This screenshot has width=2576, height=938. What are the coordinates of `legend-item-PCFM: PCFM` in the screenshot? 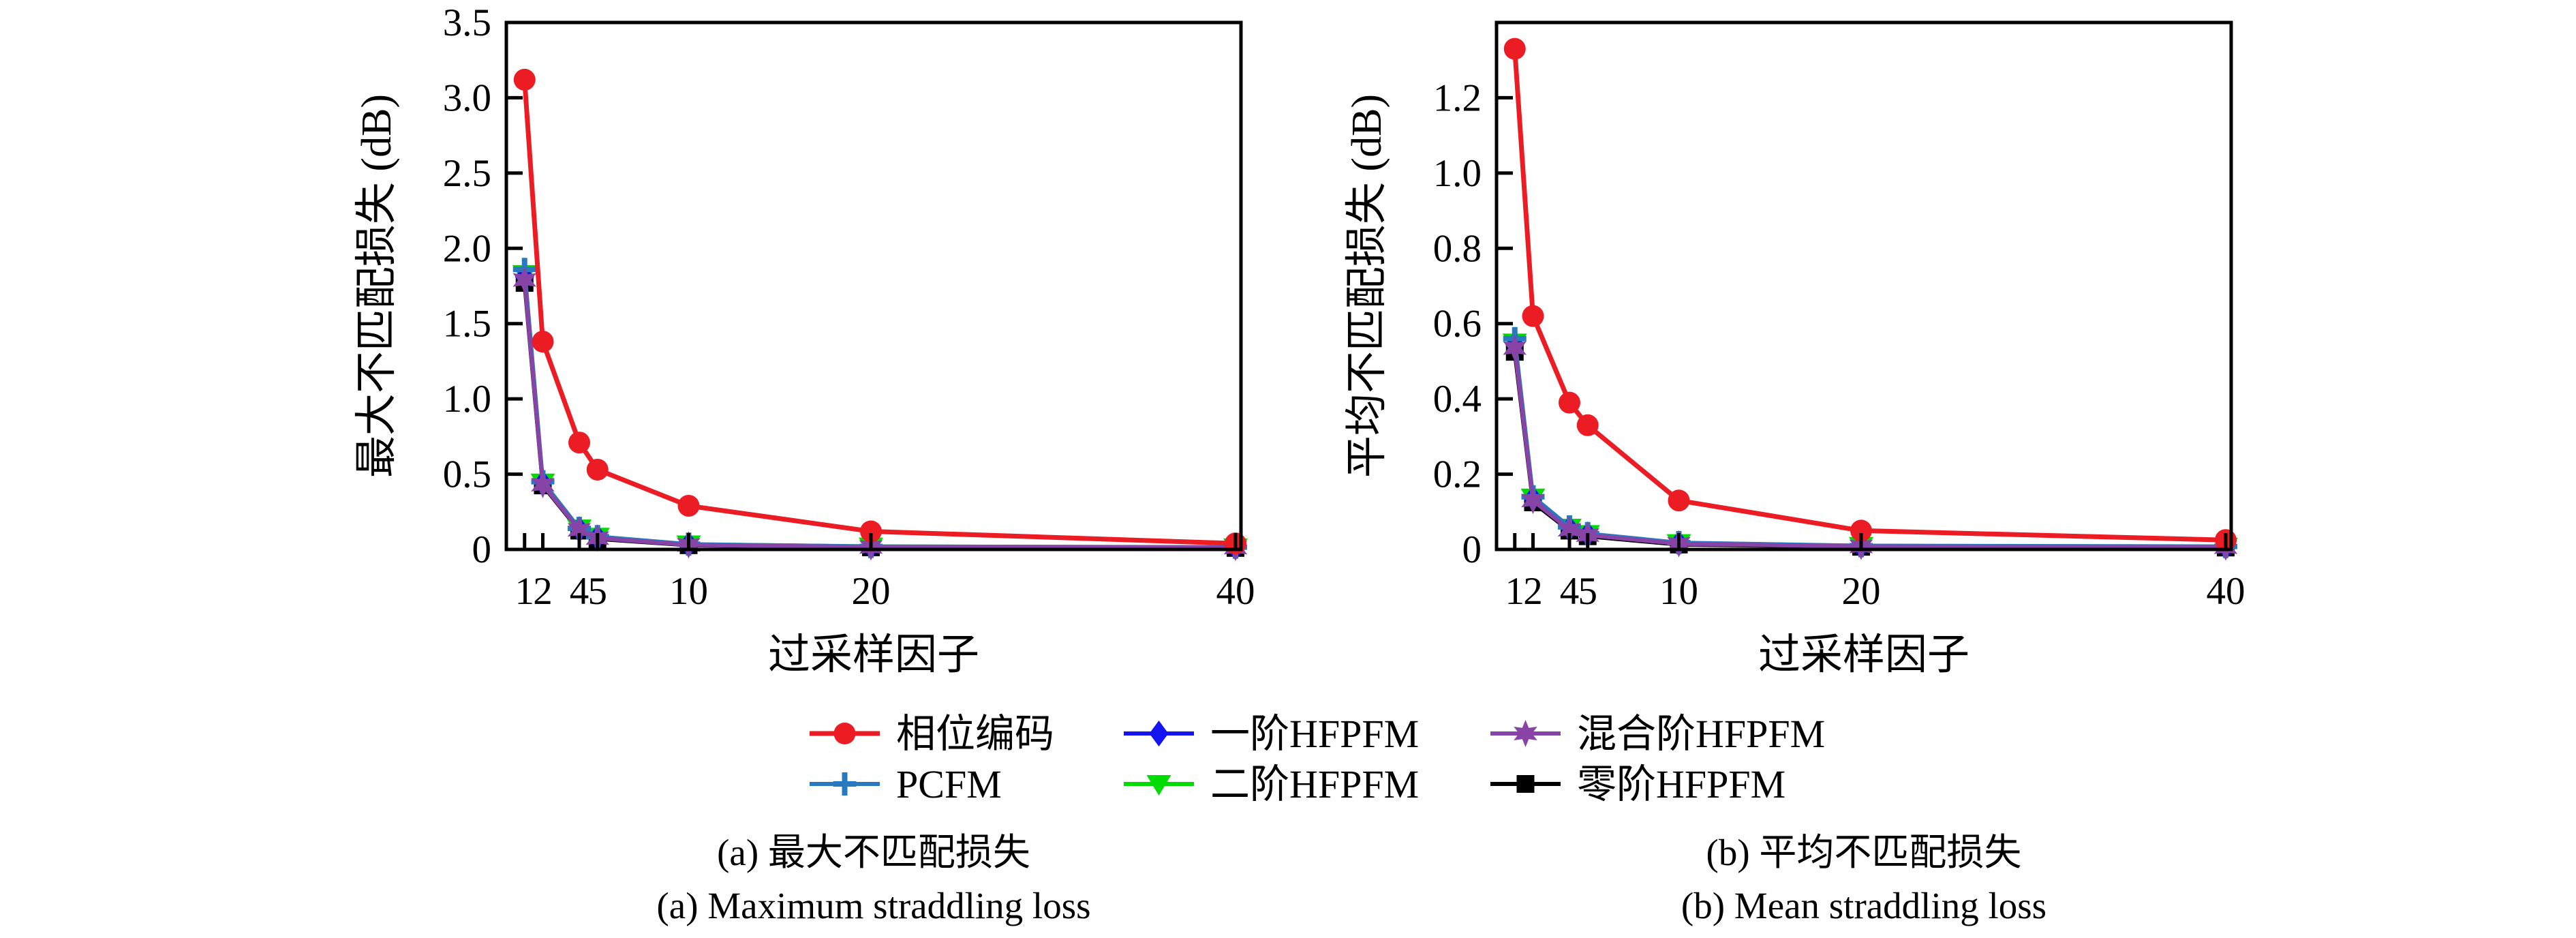 It's located at (906, 784).